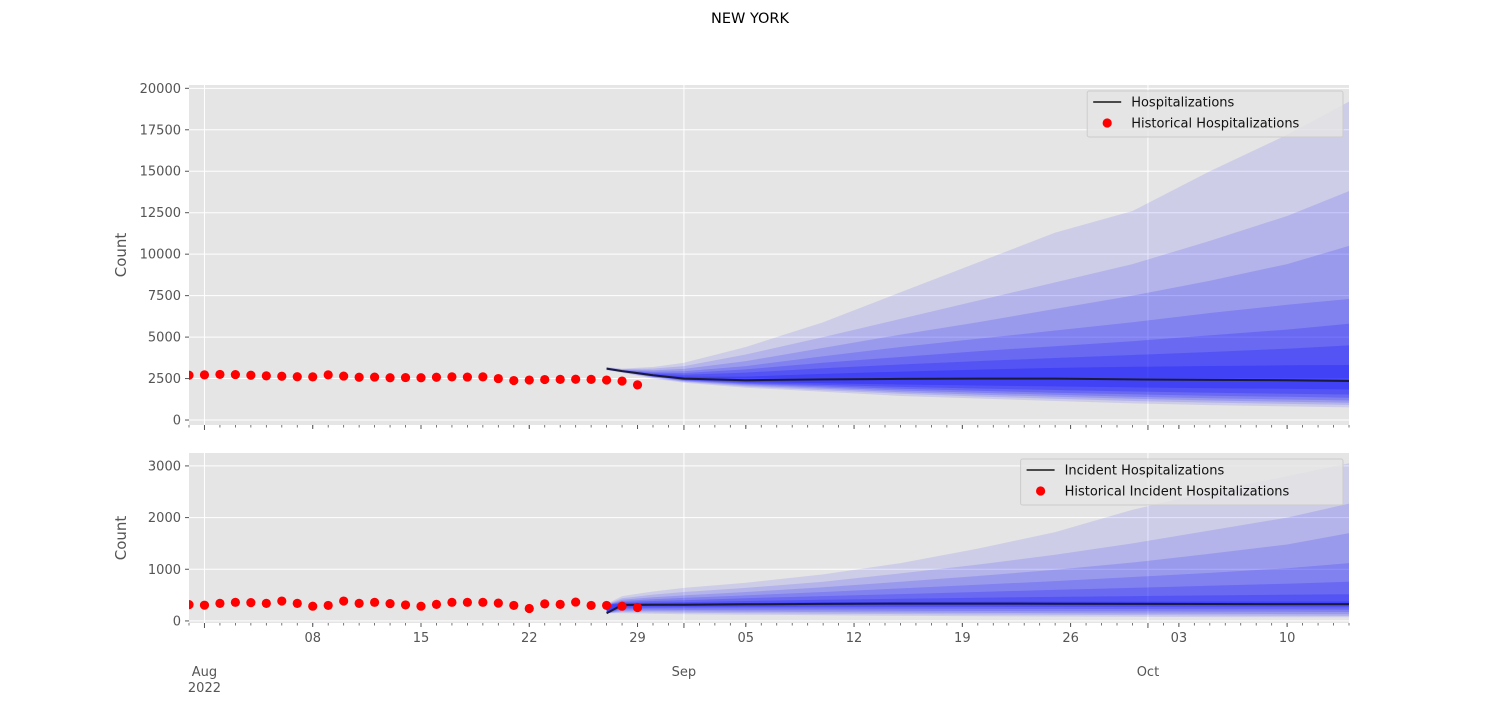 The width and height of the screenshot is (1500, 704). Describe the element at coordinates (204, 672) in the screenshot. I see `x-major-tick-label: Aug` at that location.